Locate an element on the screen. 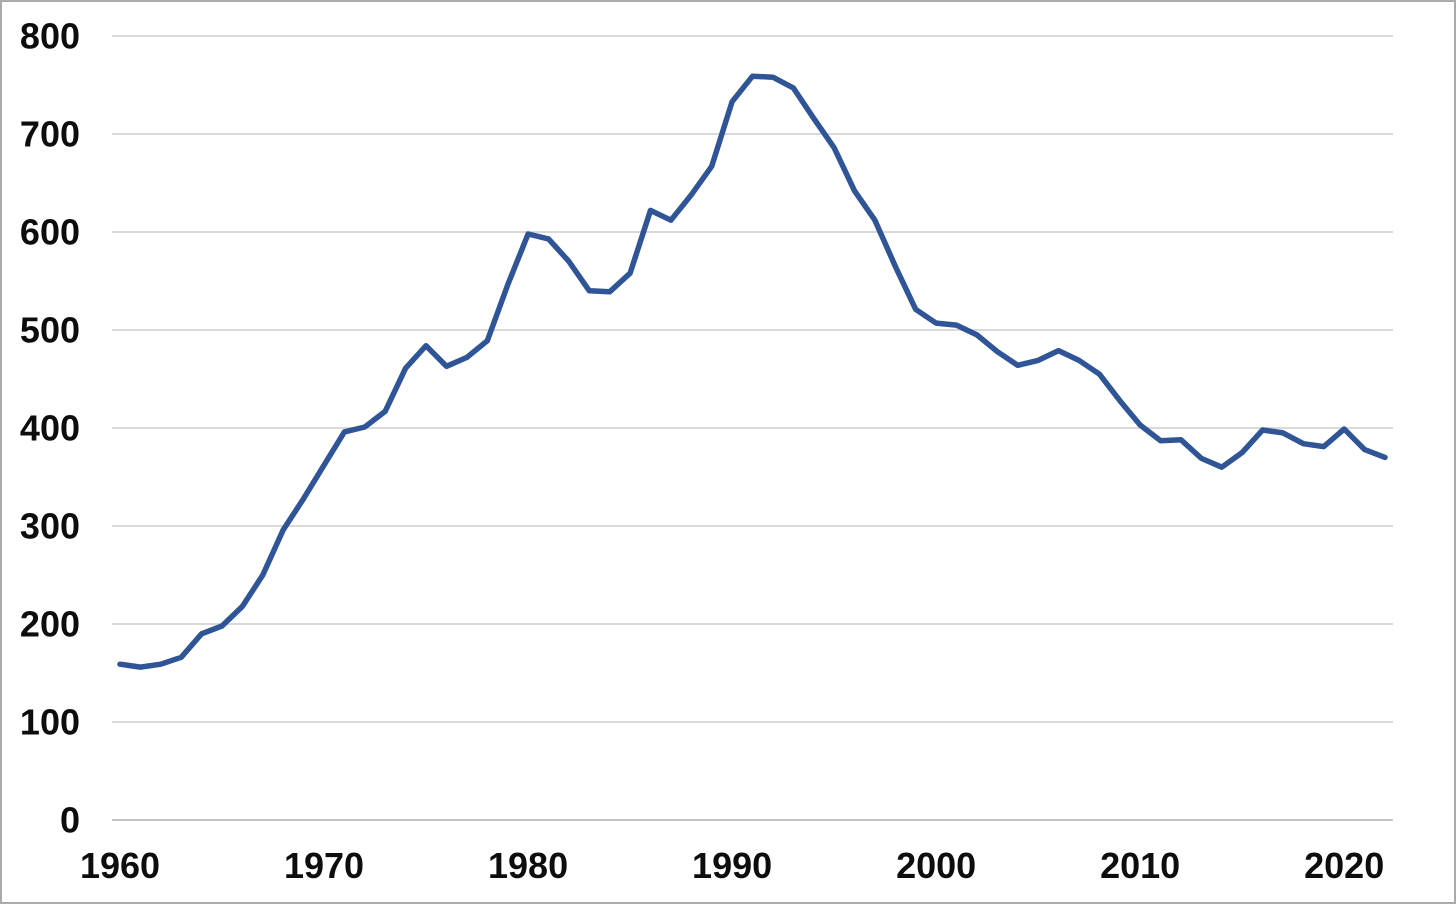 Image resolution: width=1456 pixels, height=904 pixels. y-axis-labels: 0 100 200 300 400 500 600 700 800 is located at coordinates (50, 428).